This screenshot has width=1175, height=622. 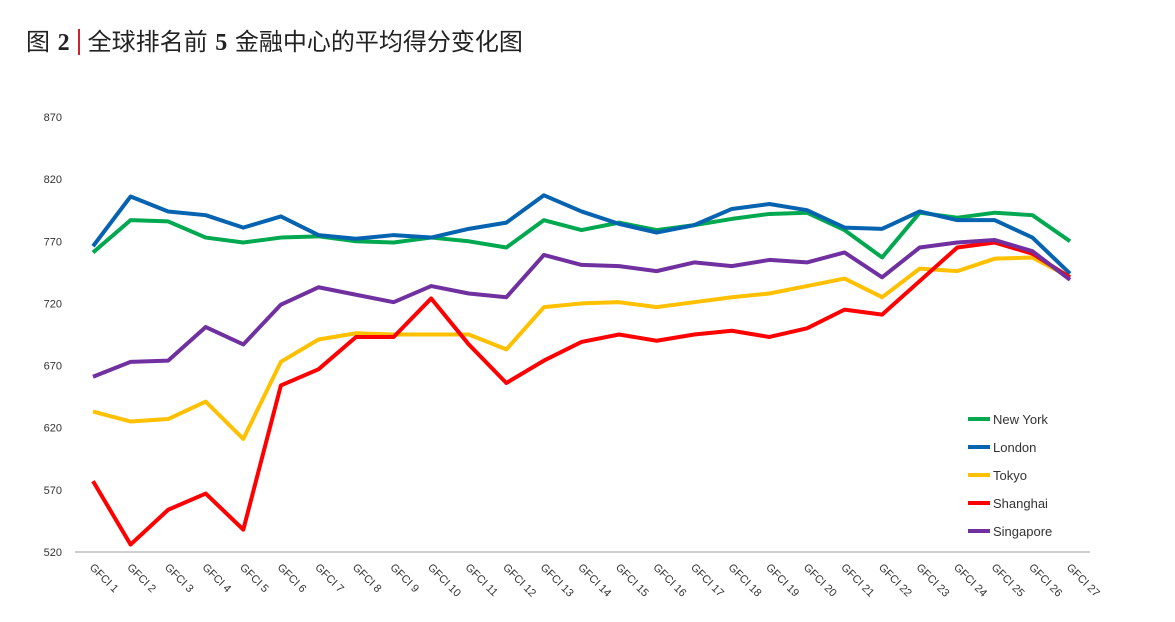 I want to click on x-tick-label: GFCI 25, so click(x=1008, y=581).